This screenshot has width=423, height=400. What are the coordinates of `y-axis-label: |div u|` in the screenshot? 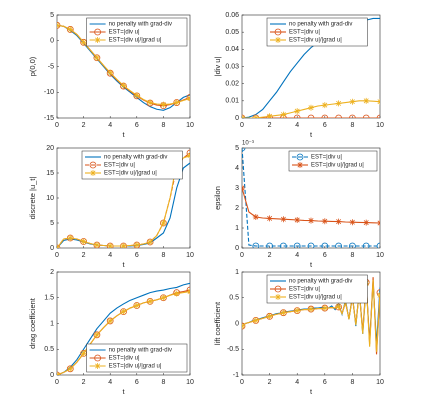 It's located at (217, 67).